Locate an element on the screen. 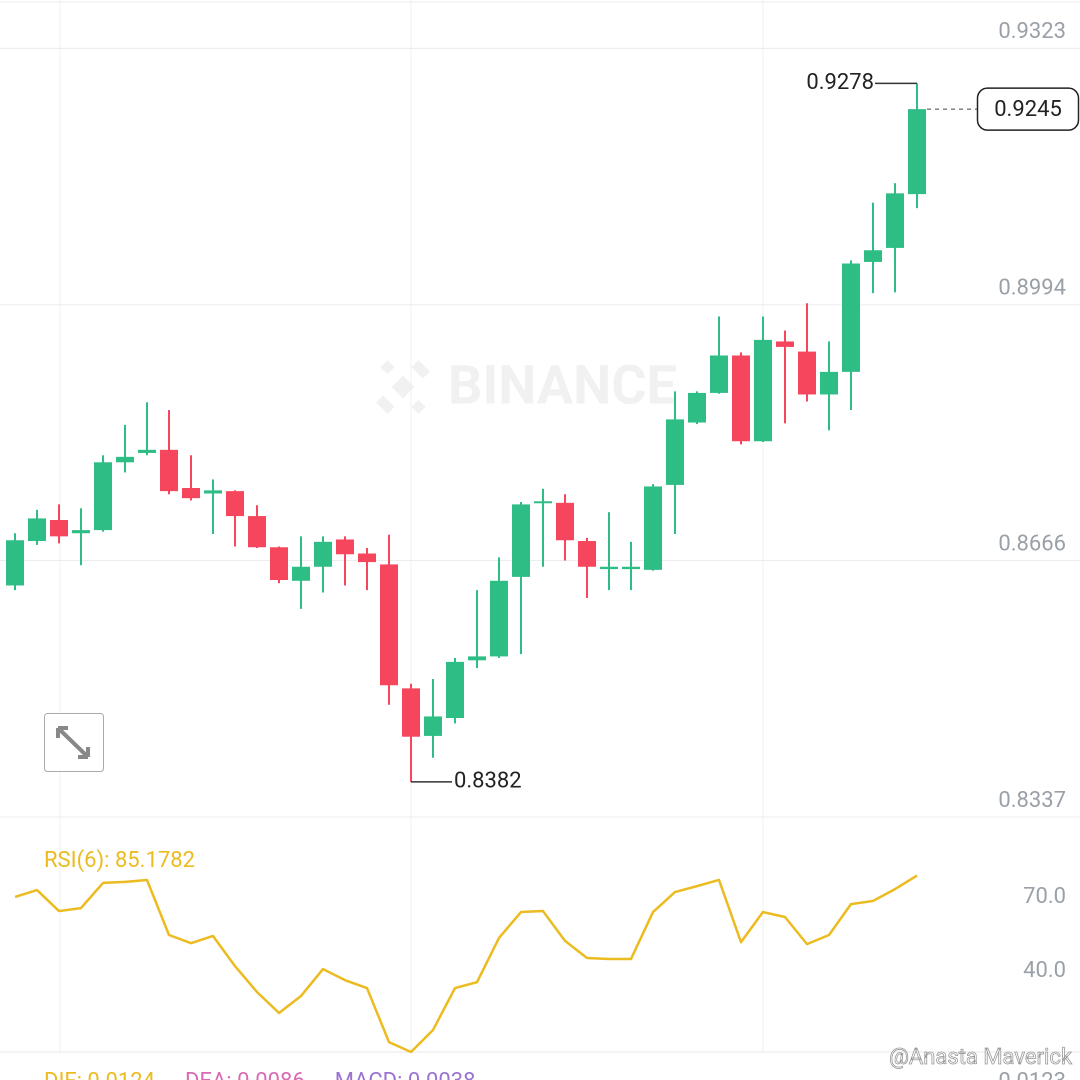 The width and height of the screenshot is (1080, 1080). macd-label: MACD: 0.0038 is located at coordinates (405, 1074).